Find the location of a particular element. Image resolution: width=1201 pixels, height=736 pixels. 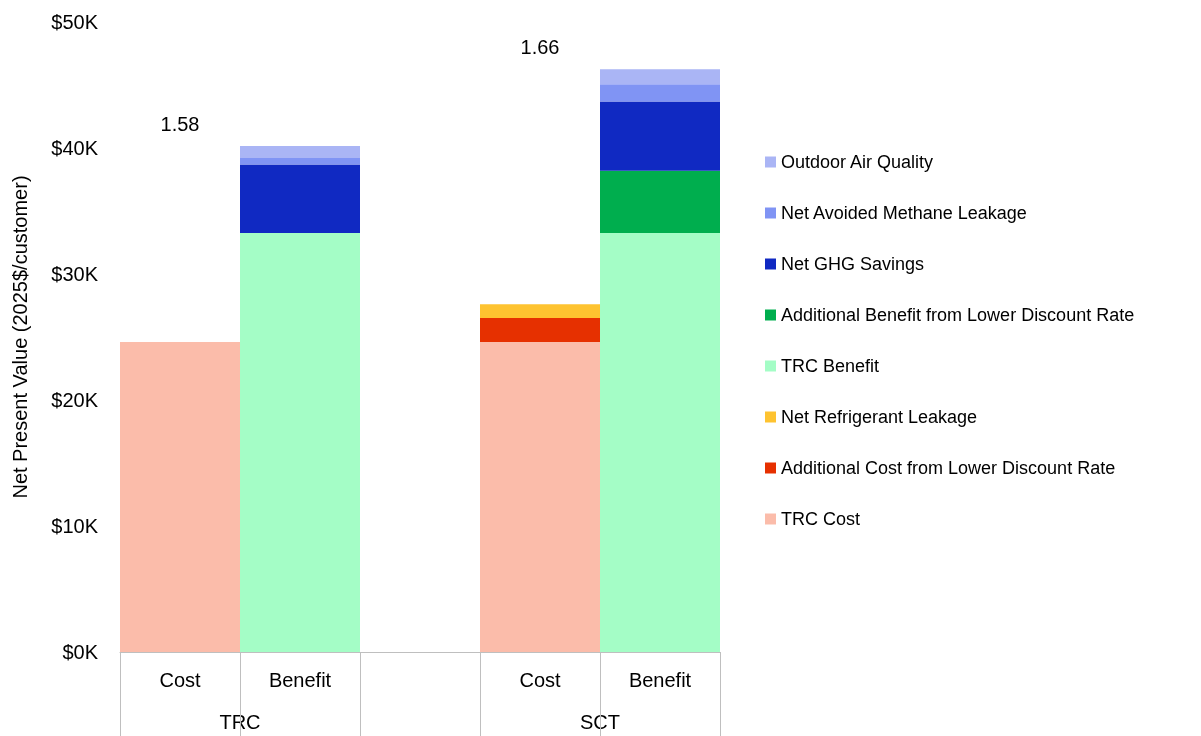

y-tick-label: $50K is located at coordinates (75, 22).